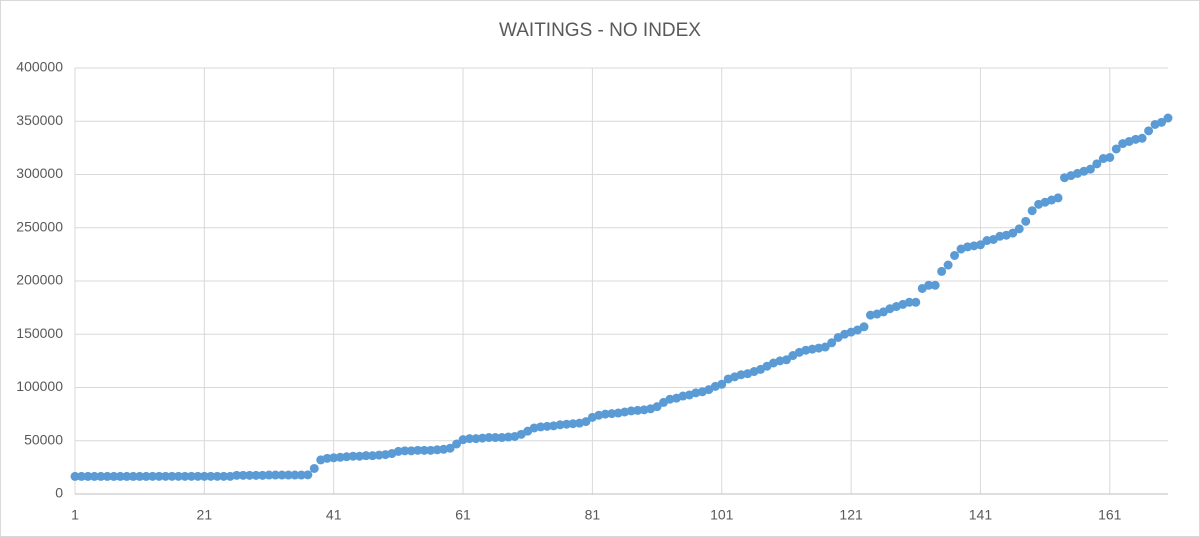 This screenshot has height=537, width=1200. What do you see at coordinates (39, 280) in the screenshot?
I see `y-tick-label: 200000` at bounding box center [39, 280].